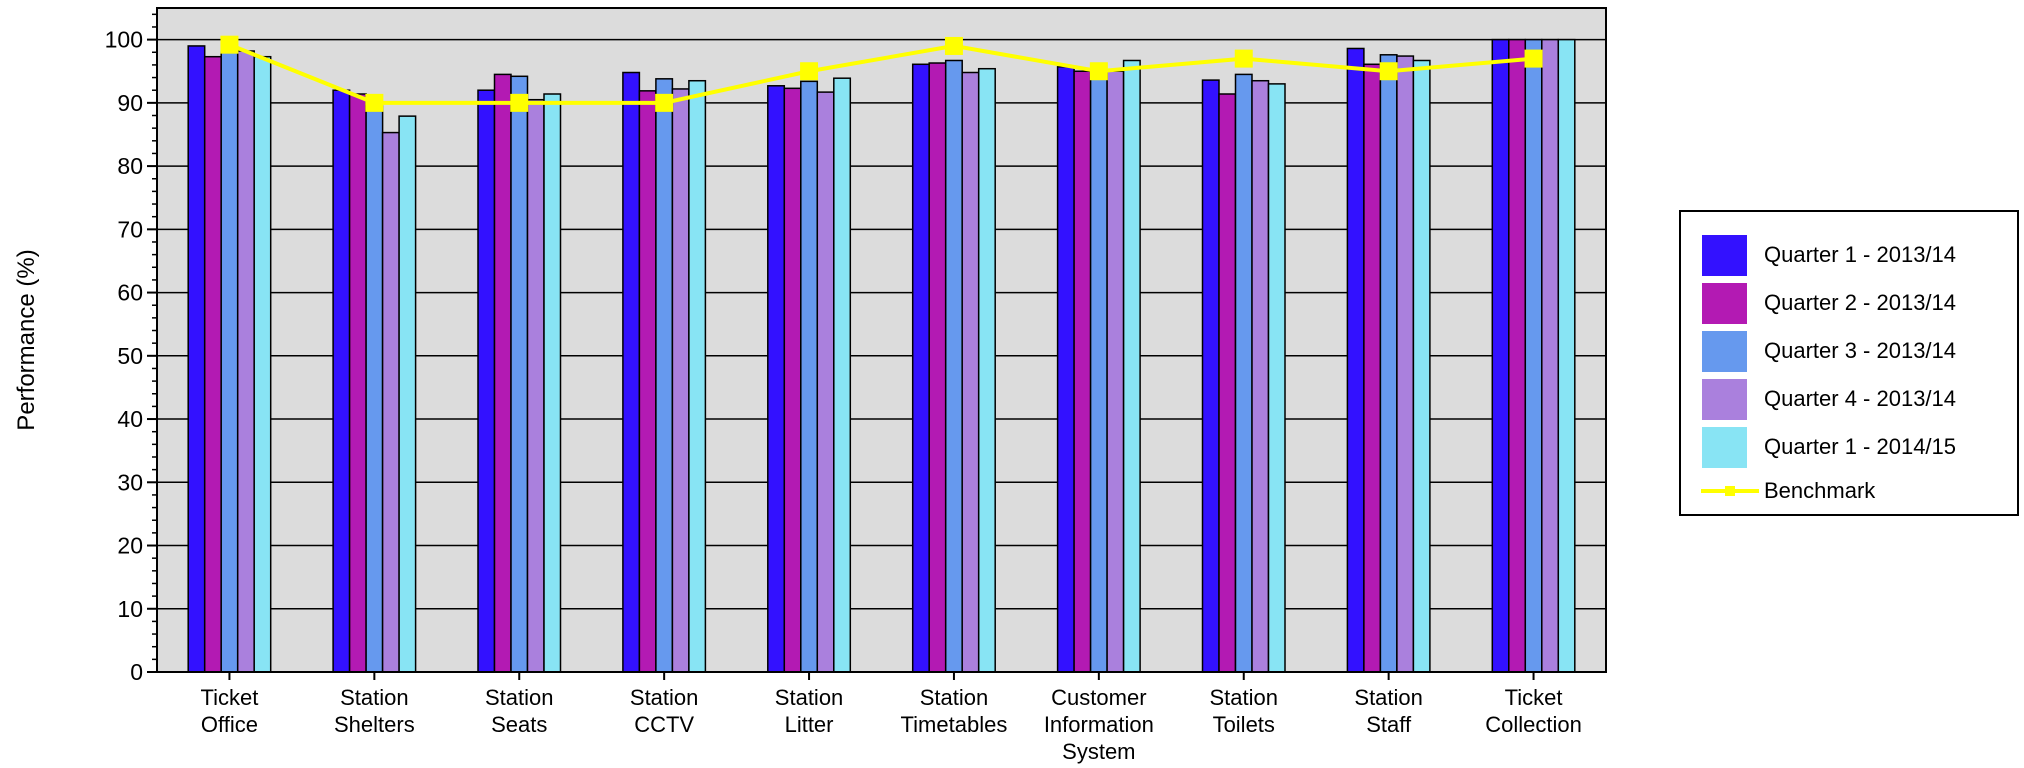 Image resolution: width=2024 pixels, height=768 pixels. Describe the element at coordinates (26, 339) in the screenshot. I see `y-axis-title: Performance (%)` at that location.